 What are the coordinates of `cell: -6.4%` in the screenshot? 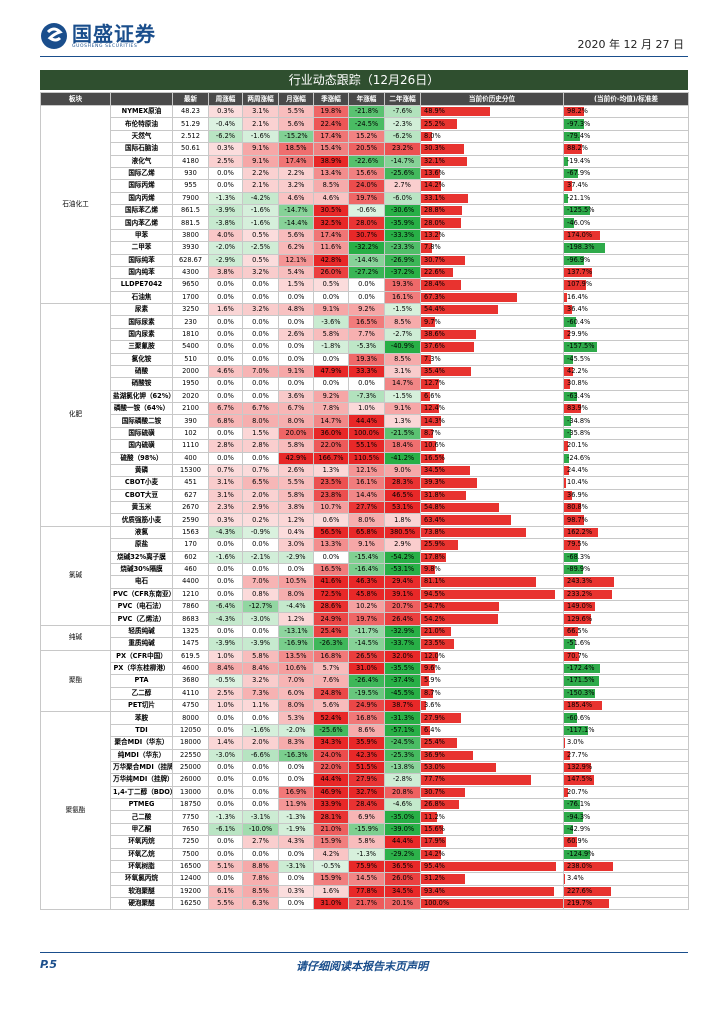 It's located at (225, 606).